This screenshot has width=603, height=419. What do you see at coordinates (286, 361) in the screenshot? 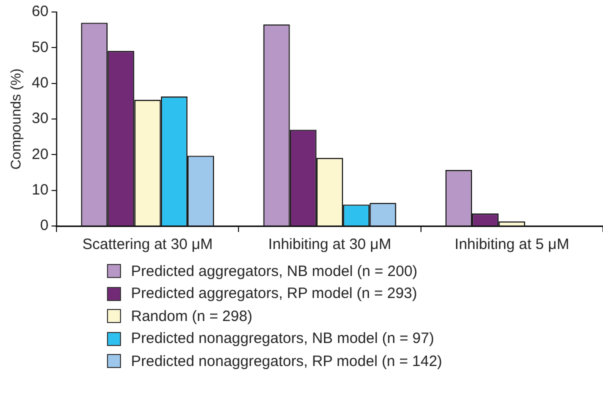
I see `legend-label: Predicted nonaggregators, RP model (n = 142)` at bounding box center [286, 361].